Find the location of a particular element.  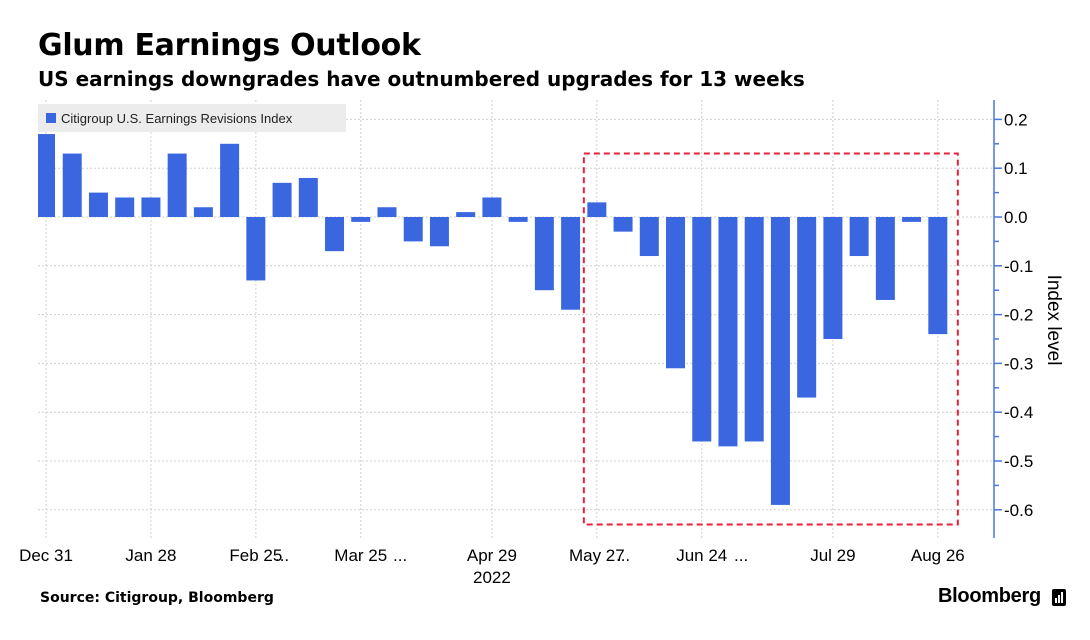

legend-swatch is located at coordinates (51, 118).